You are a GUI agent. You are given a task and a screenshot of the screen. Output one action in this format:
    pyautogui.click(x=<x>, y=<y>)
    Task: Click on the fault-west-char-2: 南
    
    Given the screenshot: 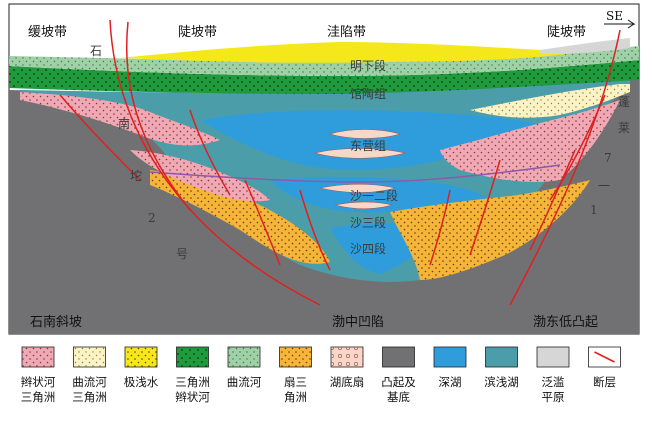 What is the action you would take?
    pyautogui.click(x=124, y=123)
    